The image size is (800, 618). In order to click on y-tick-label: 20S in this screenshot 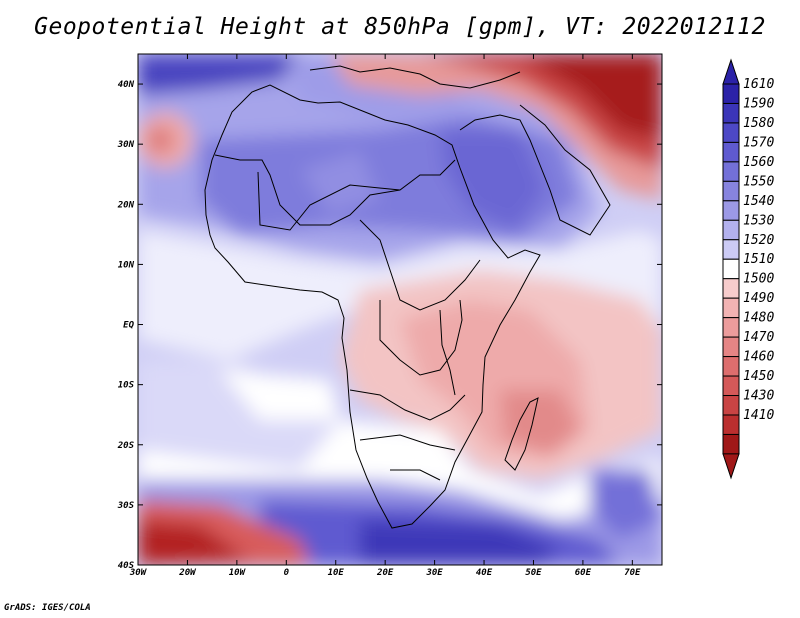, I will do `click(126, 446)`.